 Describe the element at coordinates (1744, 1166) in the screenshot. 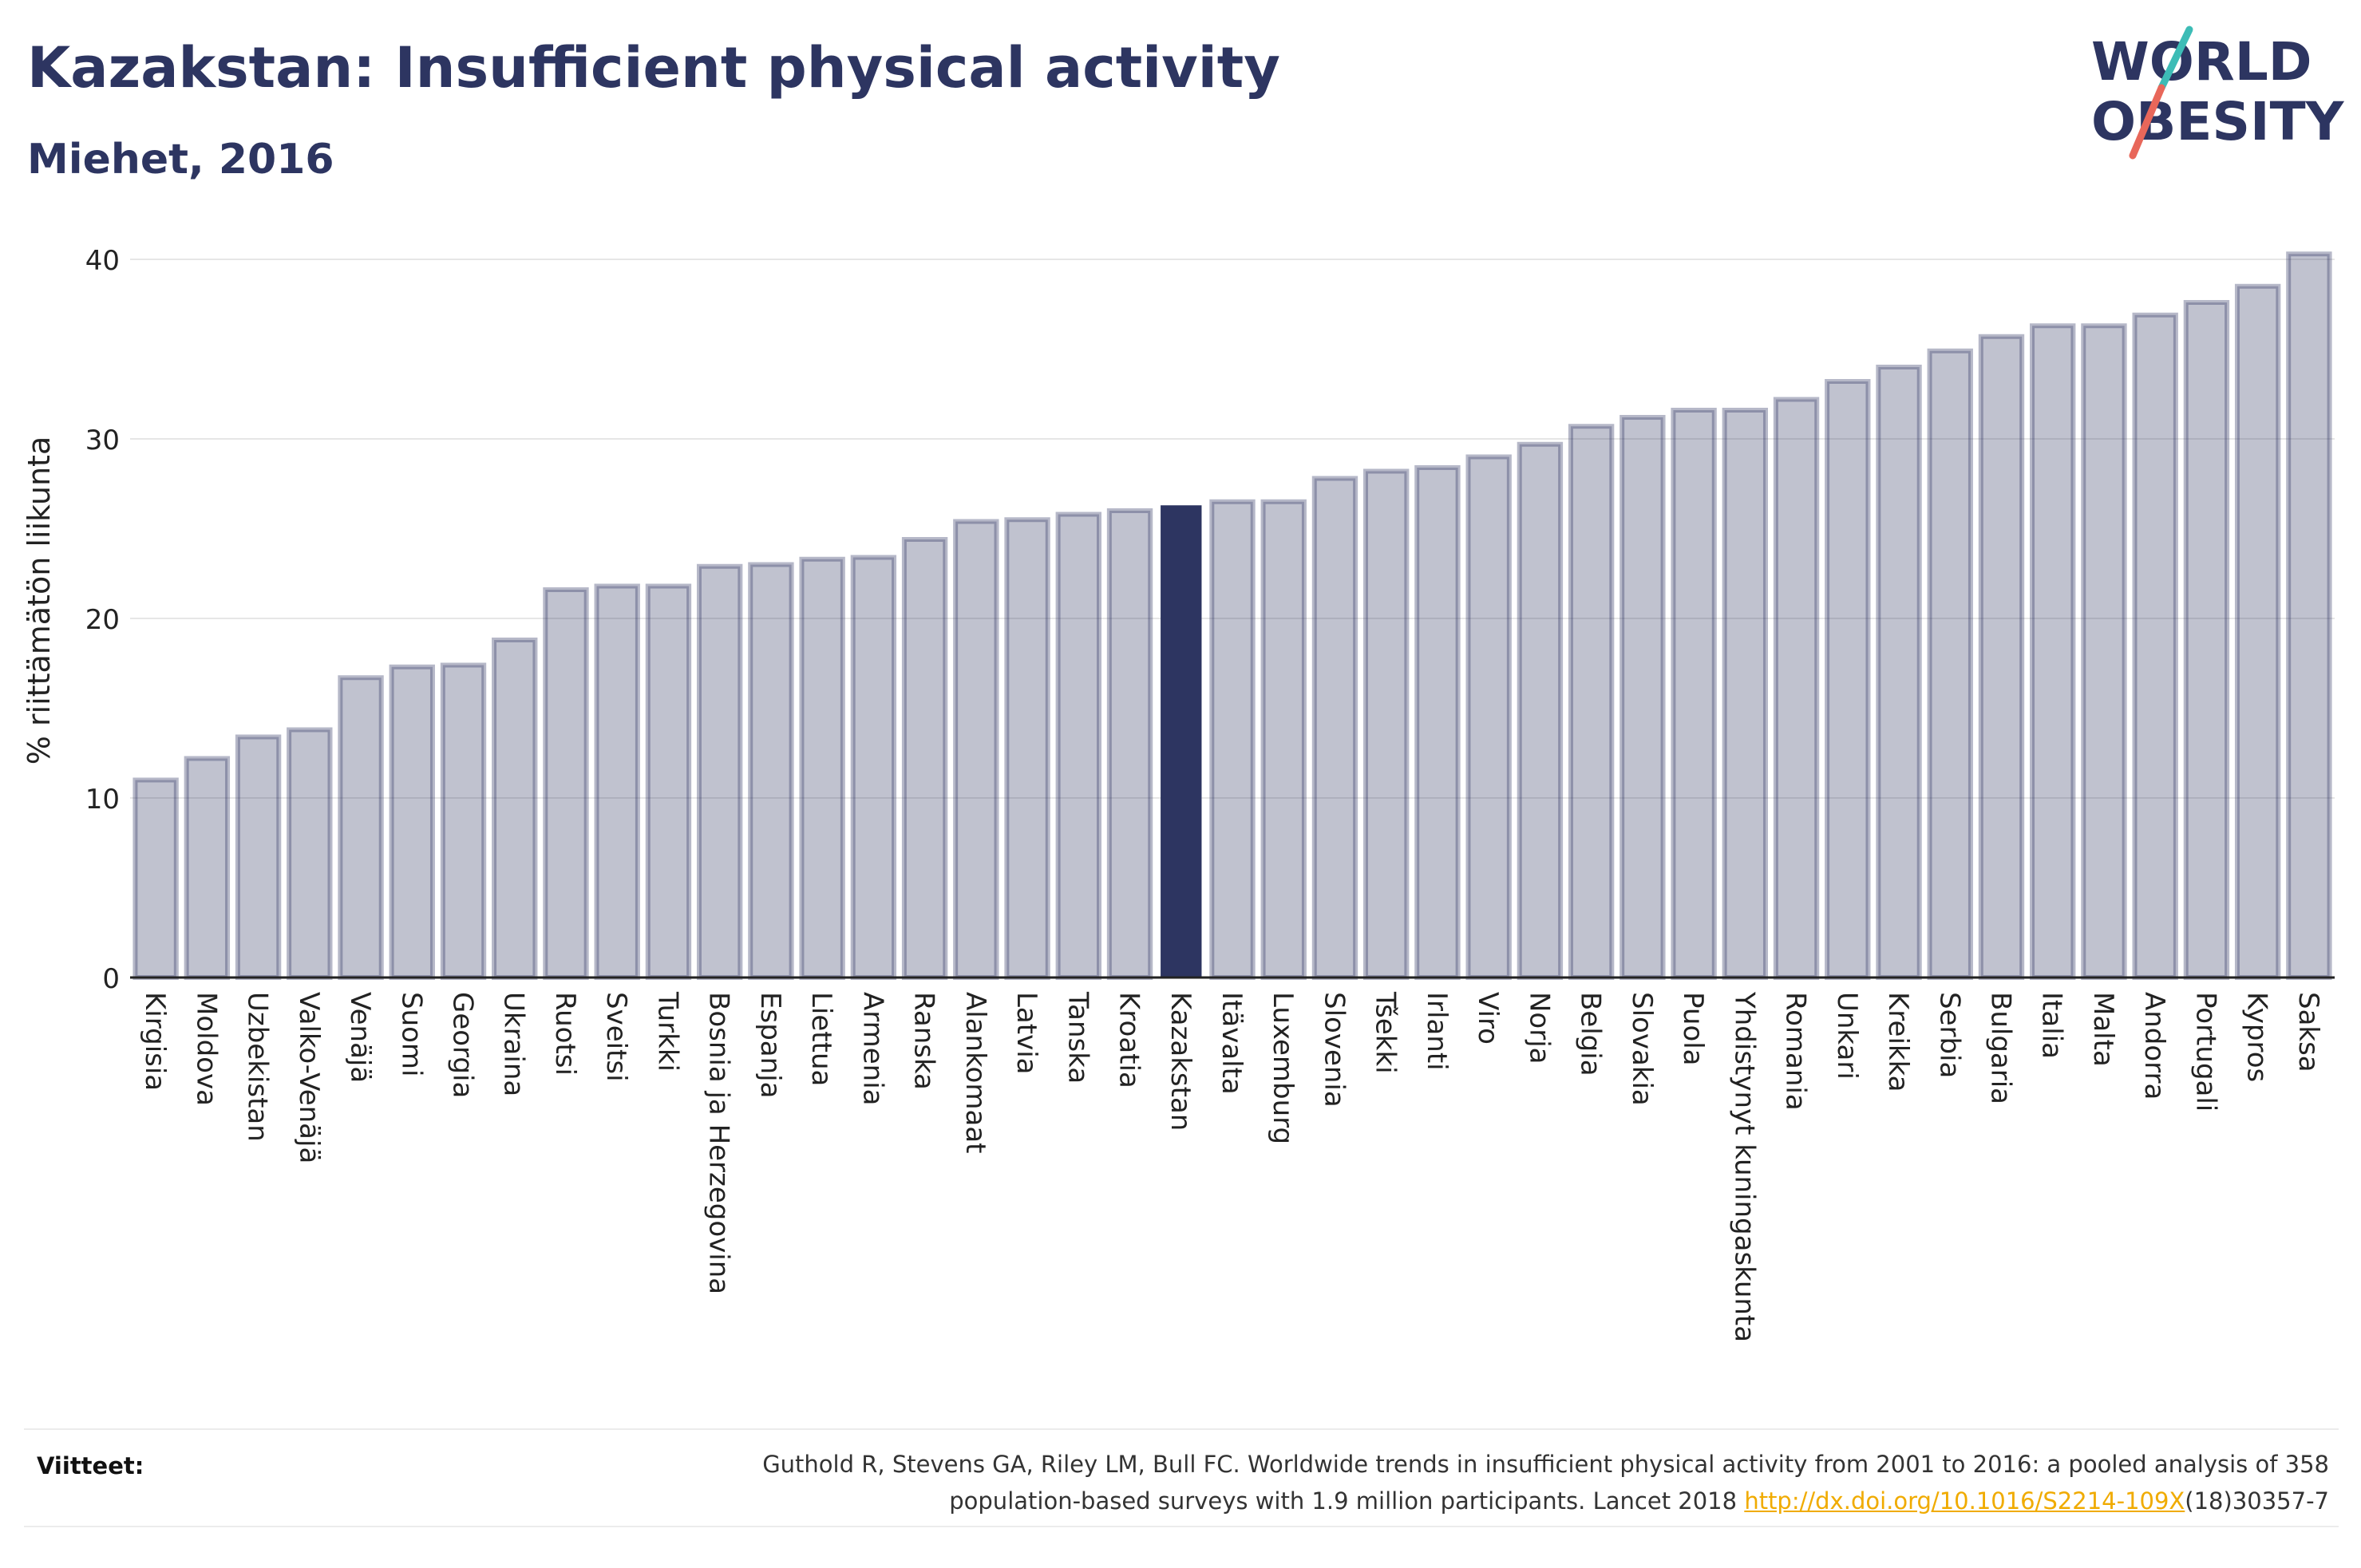

I see `x-tick-label: Yhdistynyt kuningaskunta` at that location.